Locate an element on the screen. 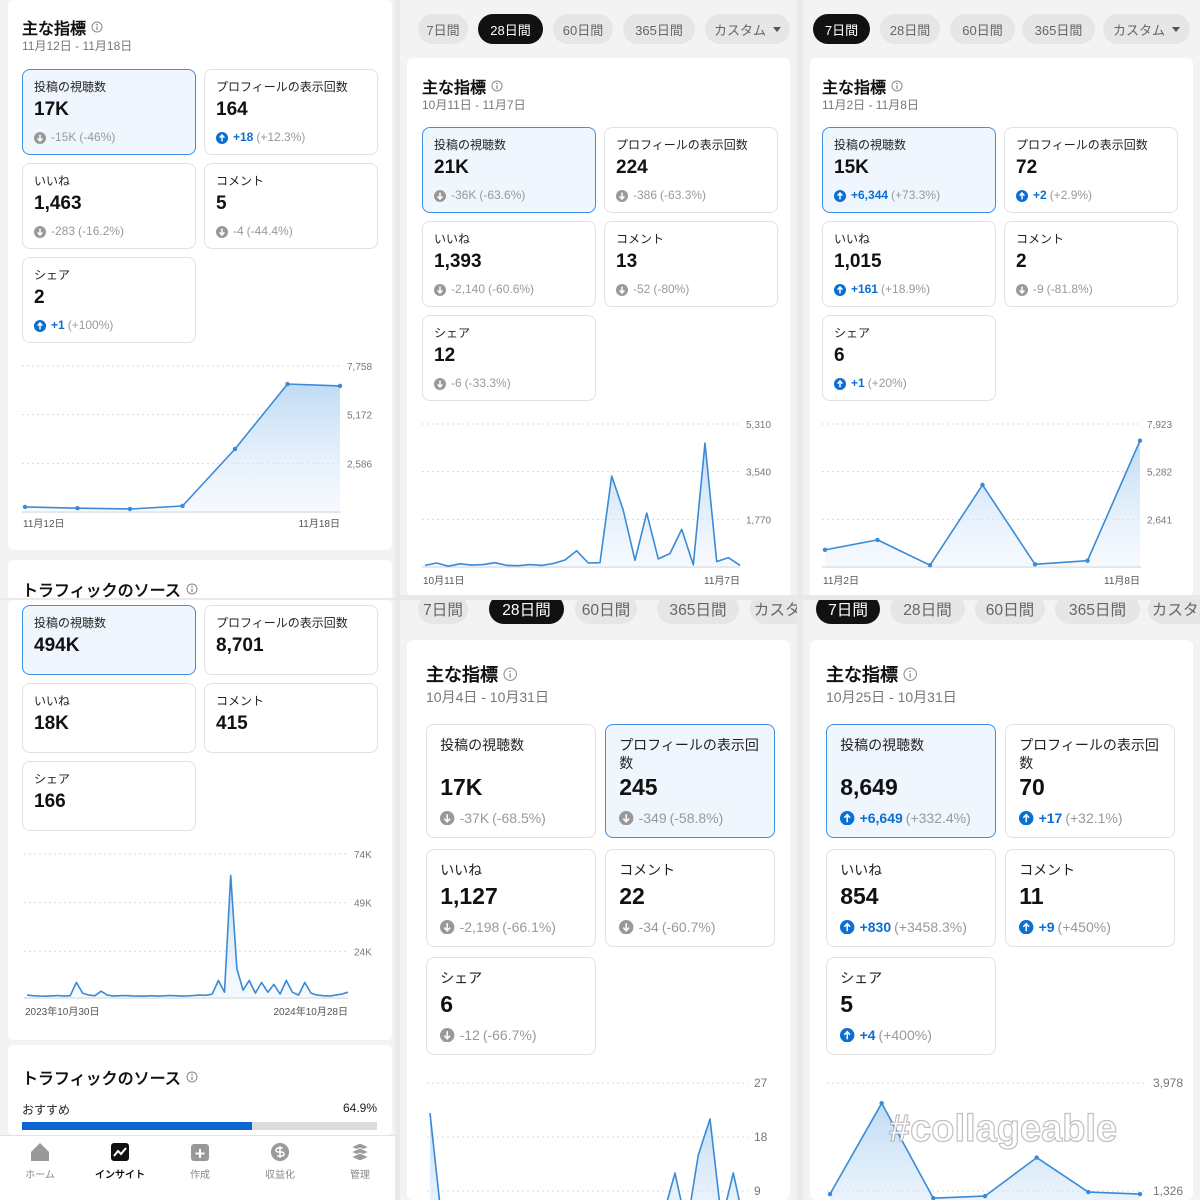 Image resolution: width=1200 pixels, height=1200 pixels. nav-item-label: 管理 is located at coordinates (360, 1175).